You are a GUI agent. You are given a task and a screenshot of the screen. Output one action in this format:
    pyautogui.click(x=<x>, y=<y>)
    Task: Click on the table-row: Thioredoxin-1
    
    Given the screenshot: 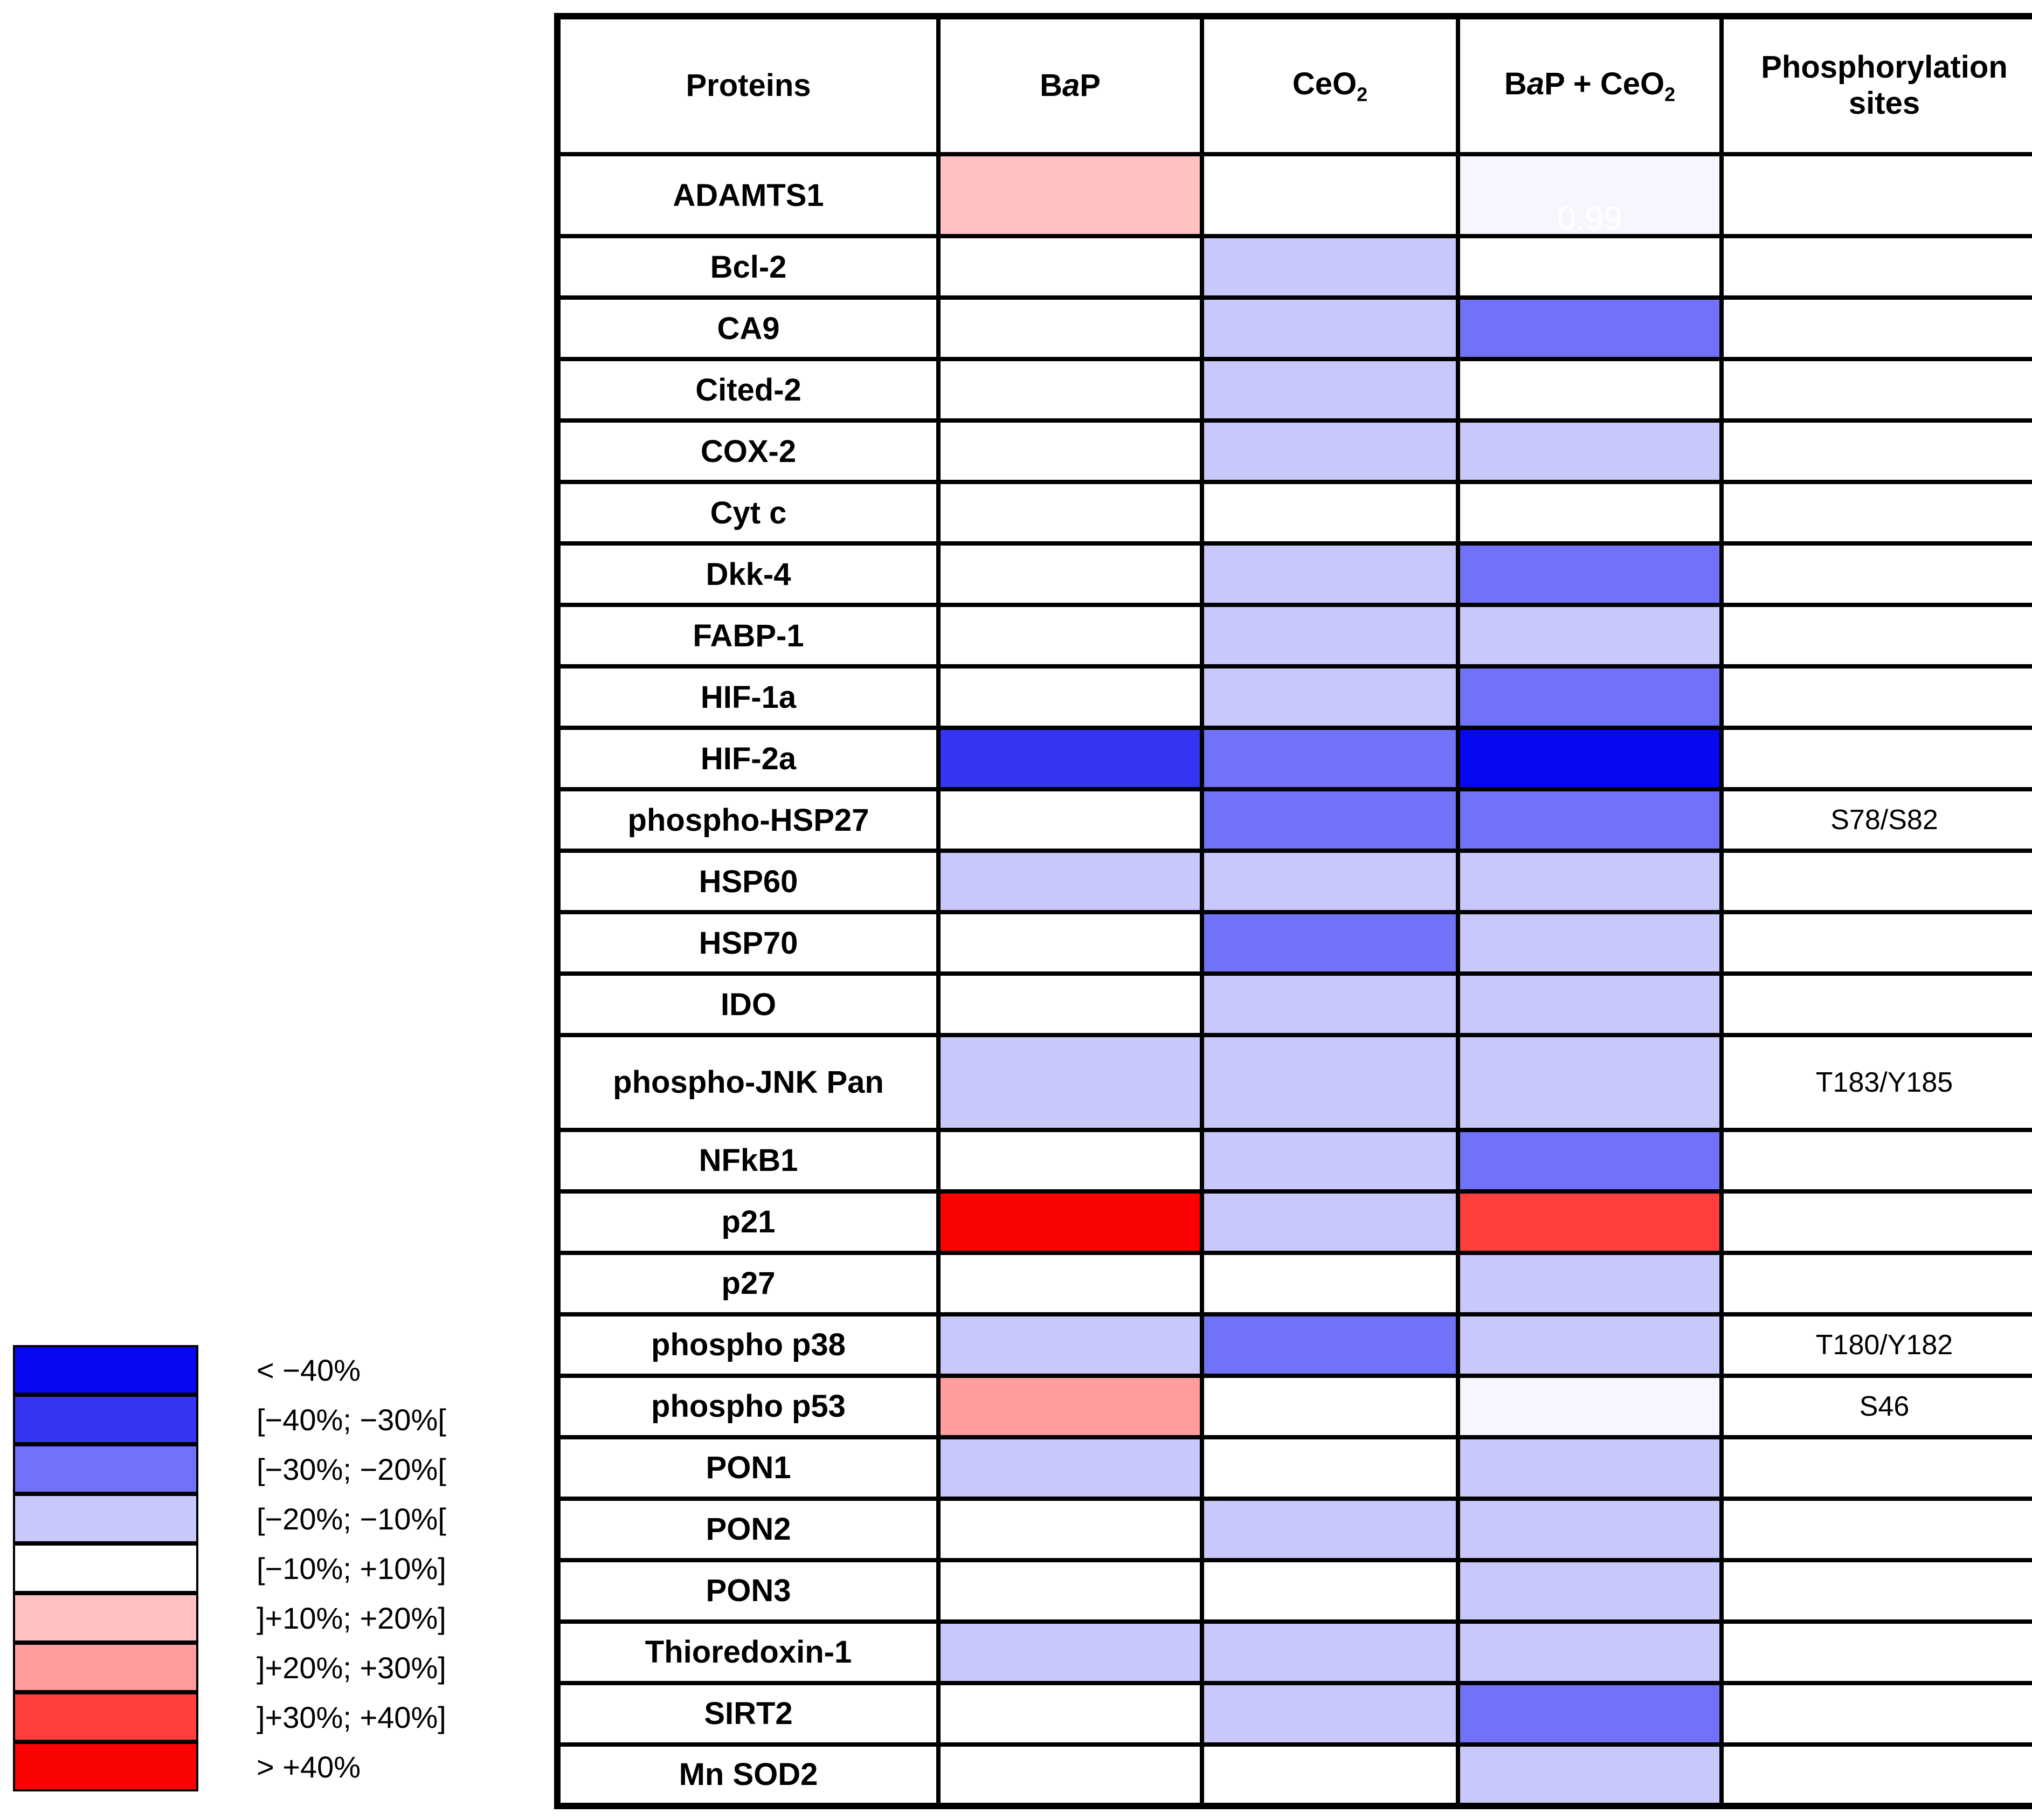 What is the action you would take?
    pyautogui.click(x=1293, y=1652)
    